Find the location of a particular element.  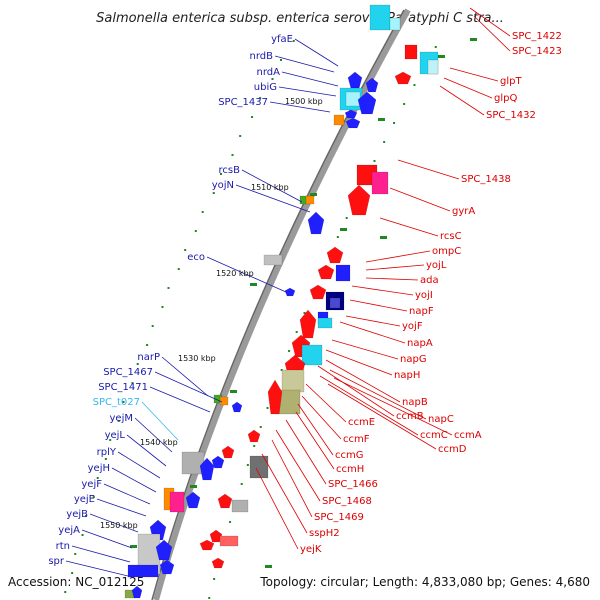

right-gene-label: ccmE is located at coordinates (361, 422).